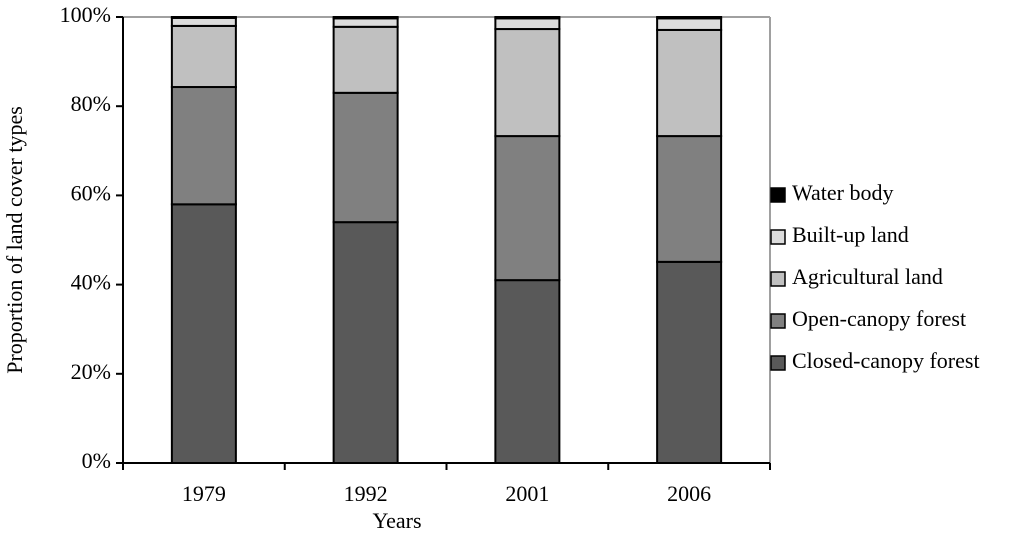 The image size is (1024, 536). What do you see at coordinates (204, 493) in the screenshot?
I see `x-tick-label: 1979` at bounding box center [204, 493].